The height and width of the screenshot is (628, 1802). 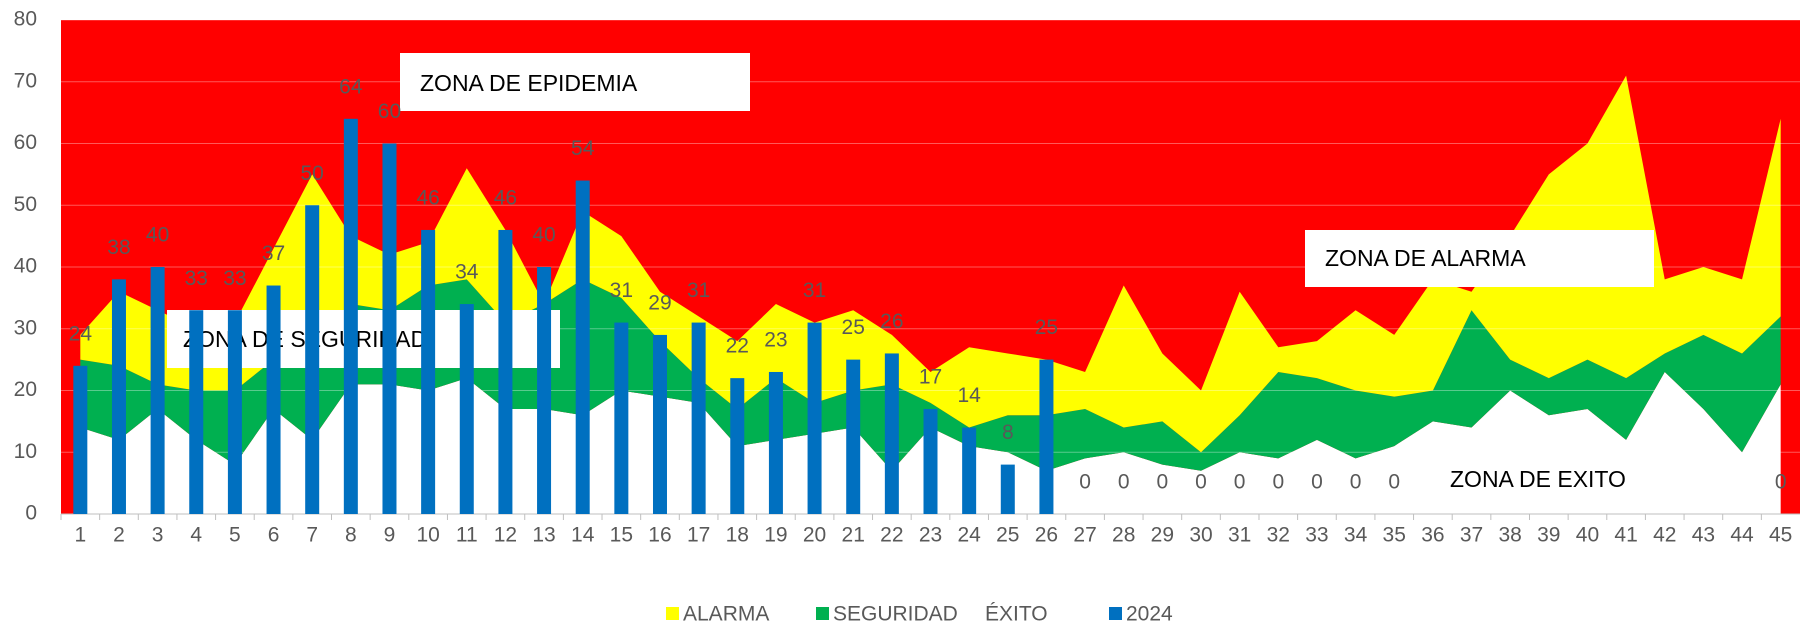 I want to click on value-label: 40, so click(x=543, y=235).